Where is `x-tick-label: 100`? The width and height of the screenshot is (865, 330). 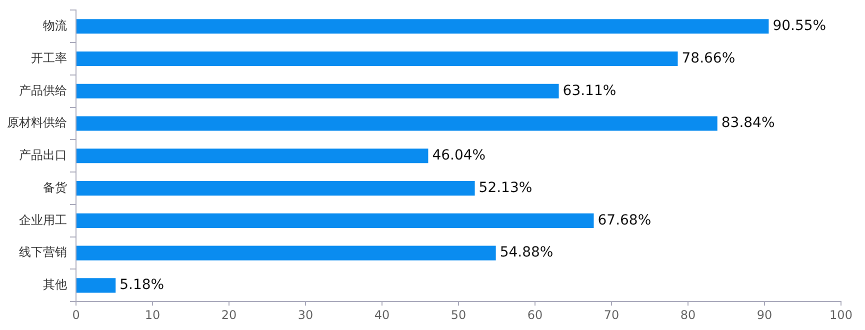
x-tick-label: 100 is located at coordinates (841, 315).